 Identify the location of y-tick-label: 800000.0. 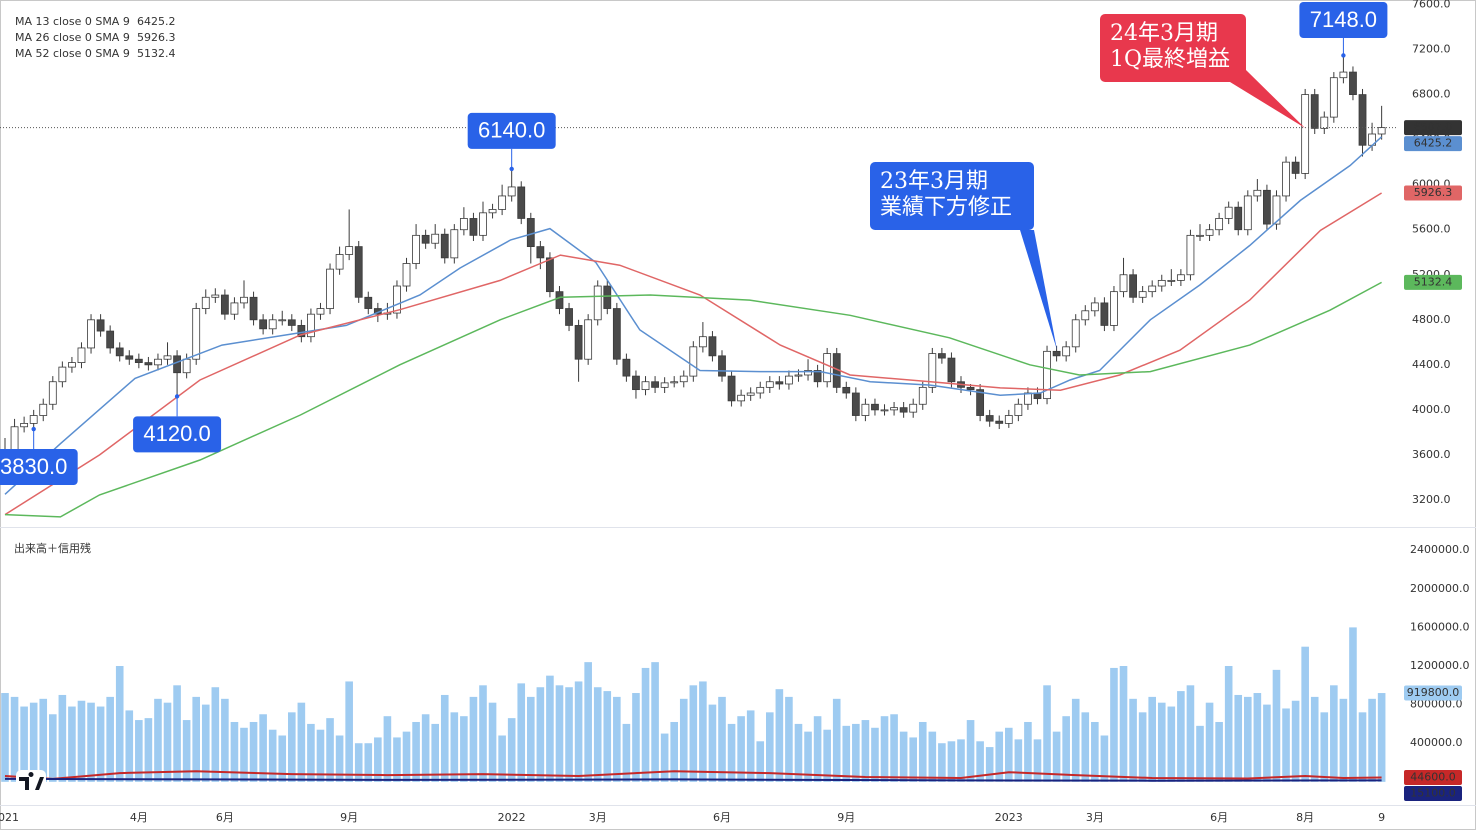
(1436, 704).